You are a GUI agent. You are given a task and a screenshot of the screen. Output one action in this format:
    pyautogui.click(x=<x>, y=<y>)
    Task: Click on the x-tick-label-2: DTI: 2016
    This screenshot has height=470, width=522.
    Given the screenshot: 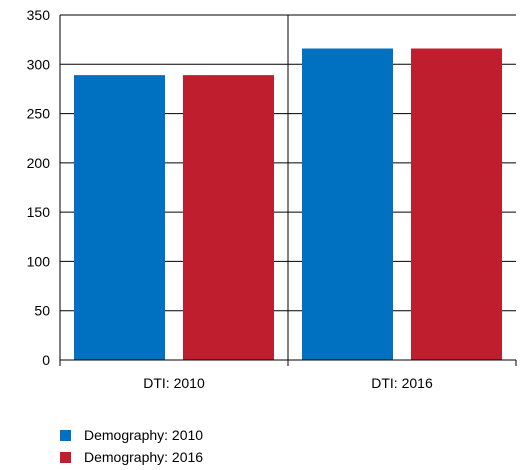 What is the action you would take?
    pyautogui.click(x=402, y=383)
    